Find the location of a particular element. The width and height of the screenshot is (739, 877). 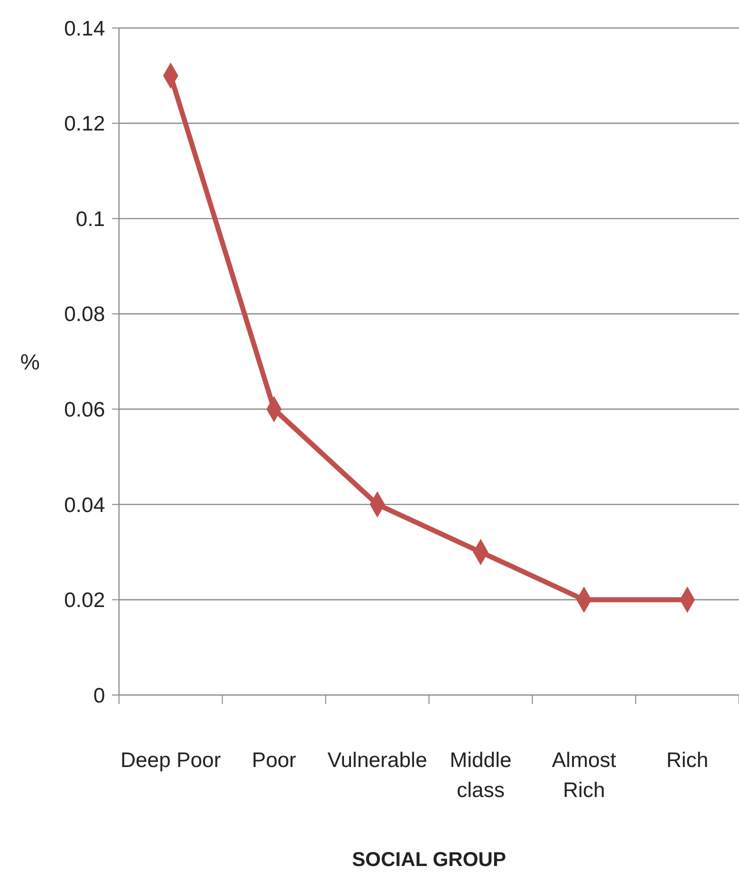

x-tick-label: Deep Poor is located at coordinates (170, 760).